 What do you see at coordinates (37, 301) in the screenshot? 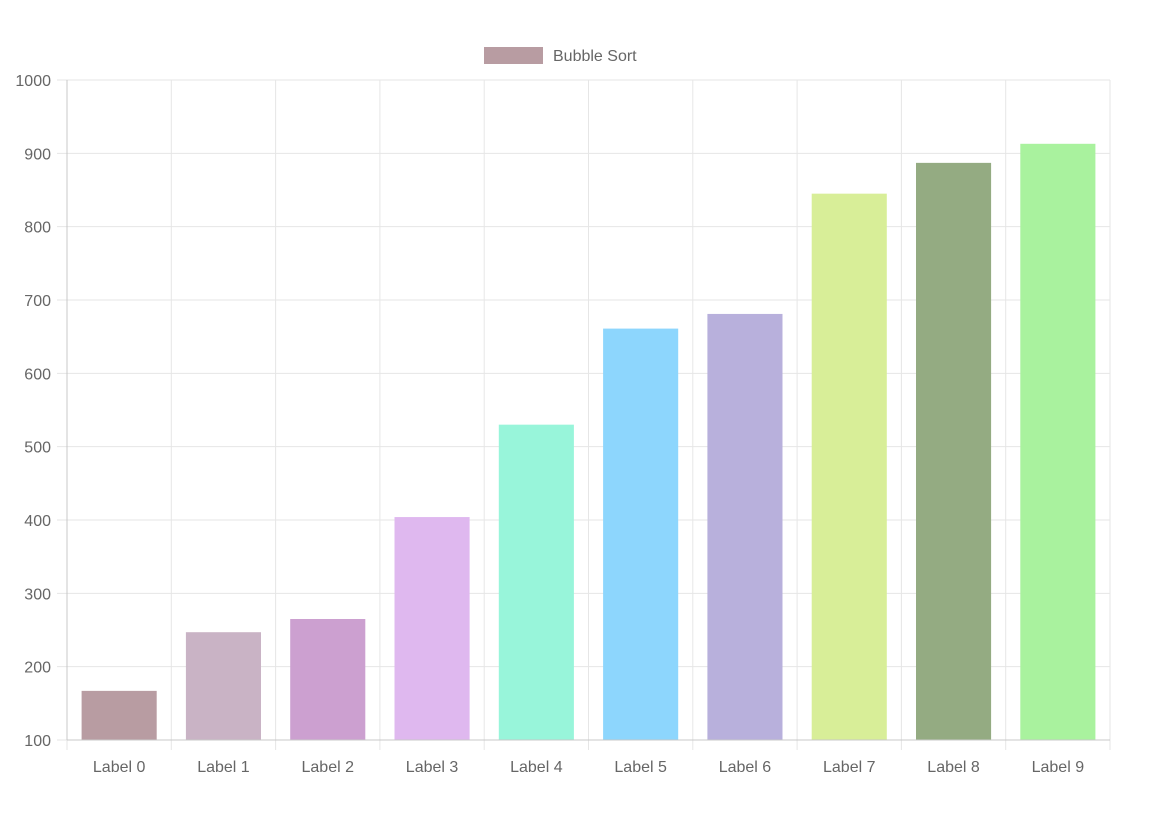
I see `y-tick-label: 700` at bounding box center [37, 301].